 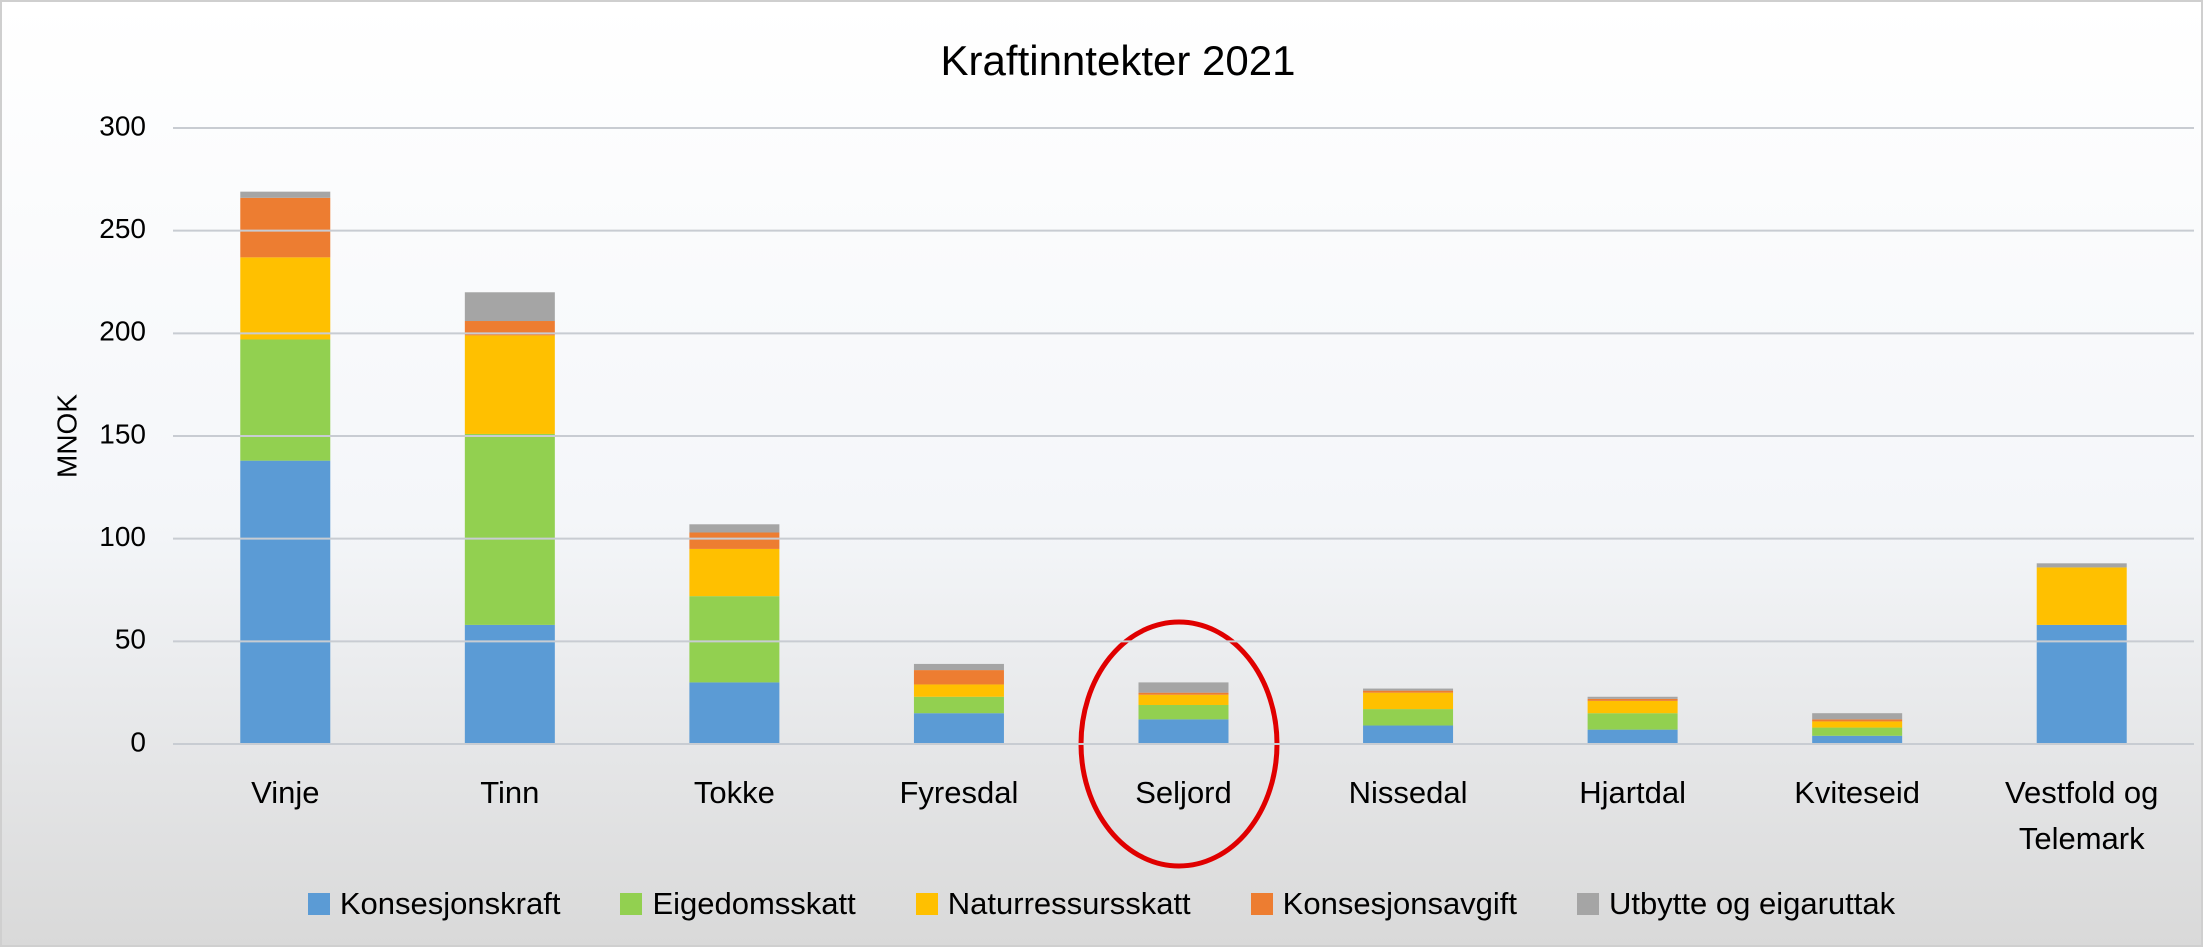 What do you see at coordinates (122, 331) in the screenshot?
I see `y-tick-label: 200` at bounding box center [122, 331].